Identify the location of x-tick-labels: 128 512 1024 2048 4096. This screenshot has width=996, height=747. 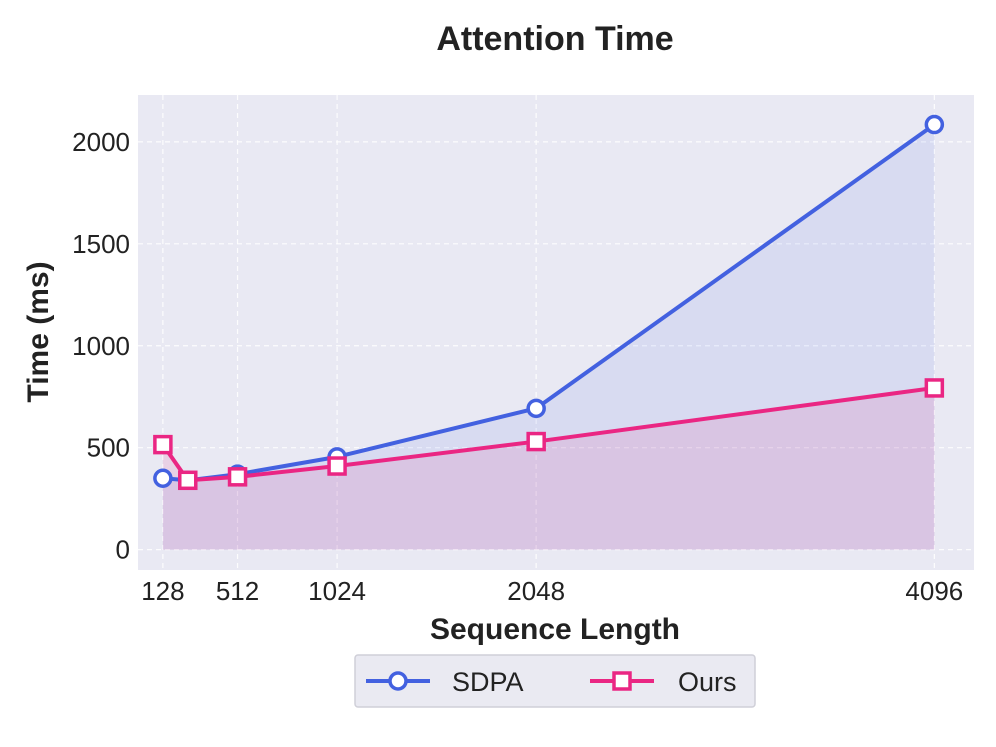
(552, 591).